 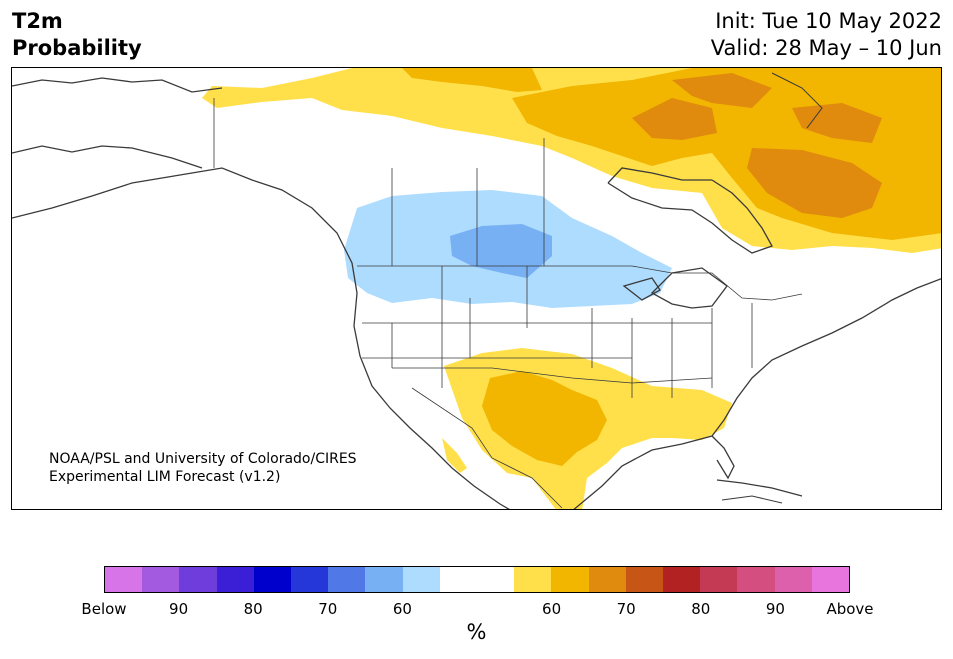 I want to click on colorbar-unit: %, so click(x=476, y=632).